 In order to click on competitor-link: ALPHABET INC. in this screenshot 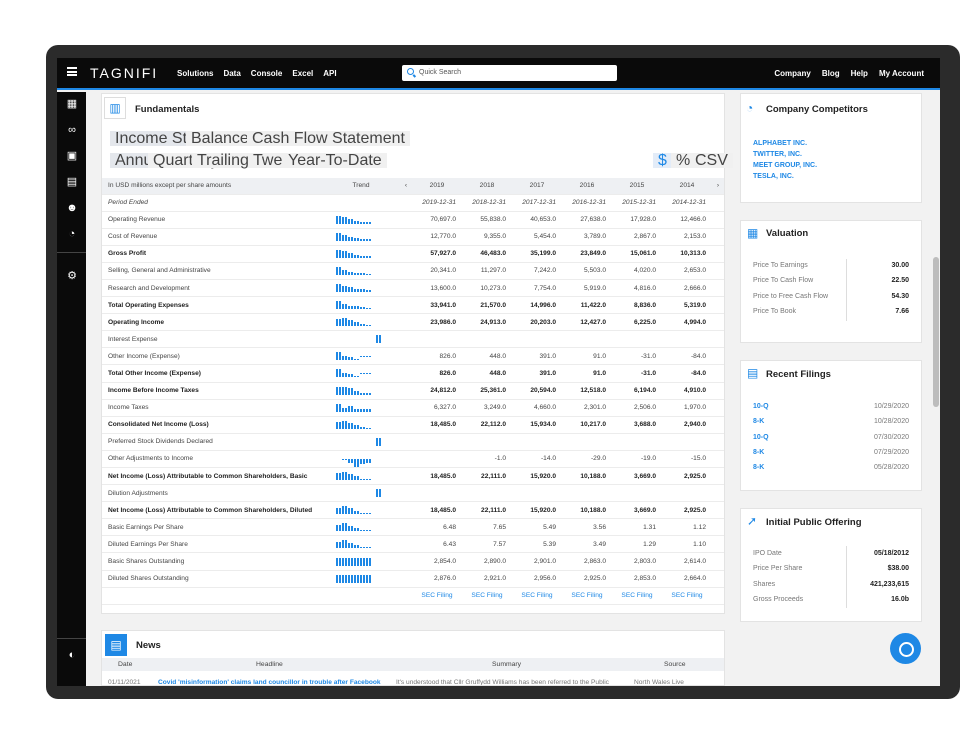, I will do `click(780, 143)`.